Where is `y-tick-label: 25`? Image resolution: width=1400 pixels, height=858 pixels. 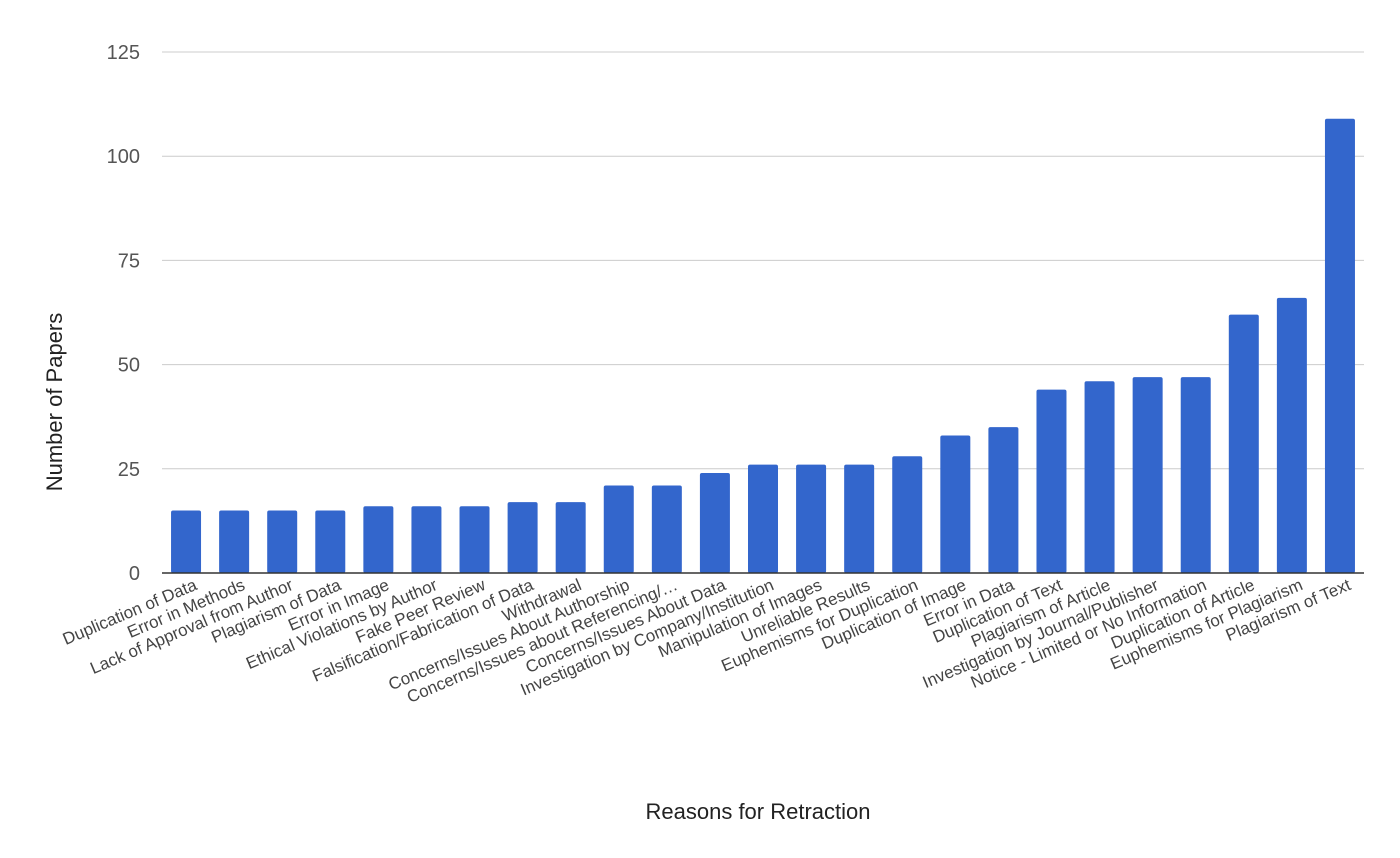
y-tick-label: 25 is located at coordinates (129, 470).